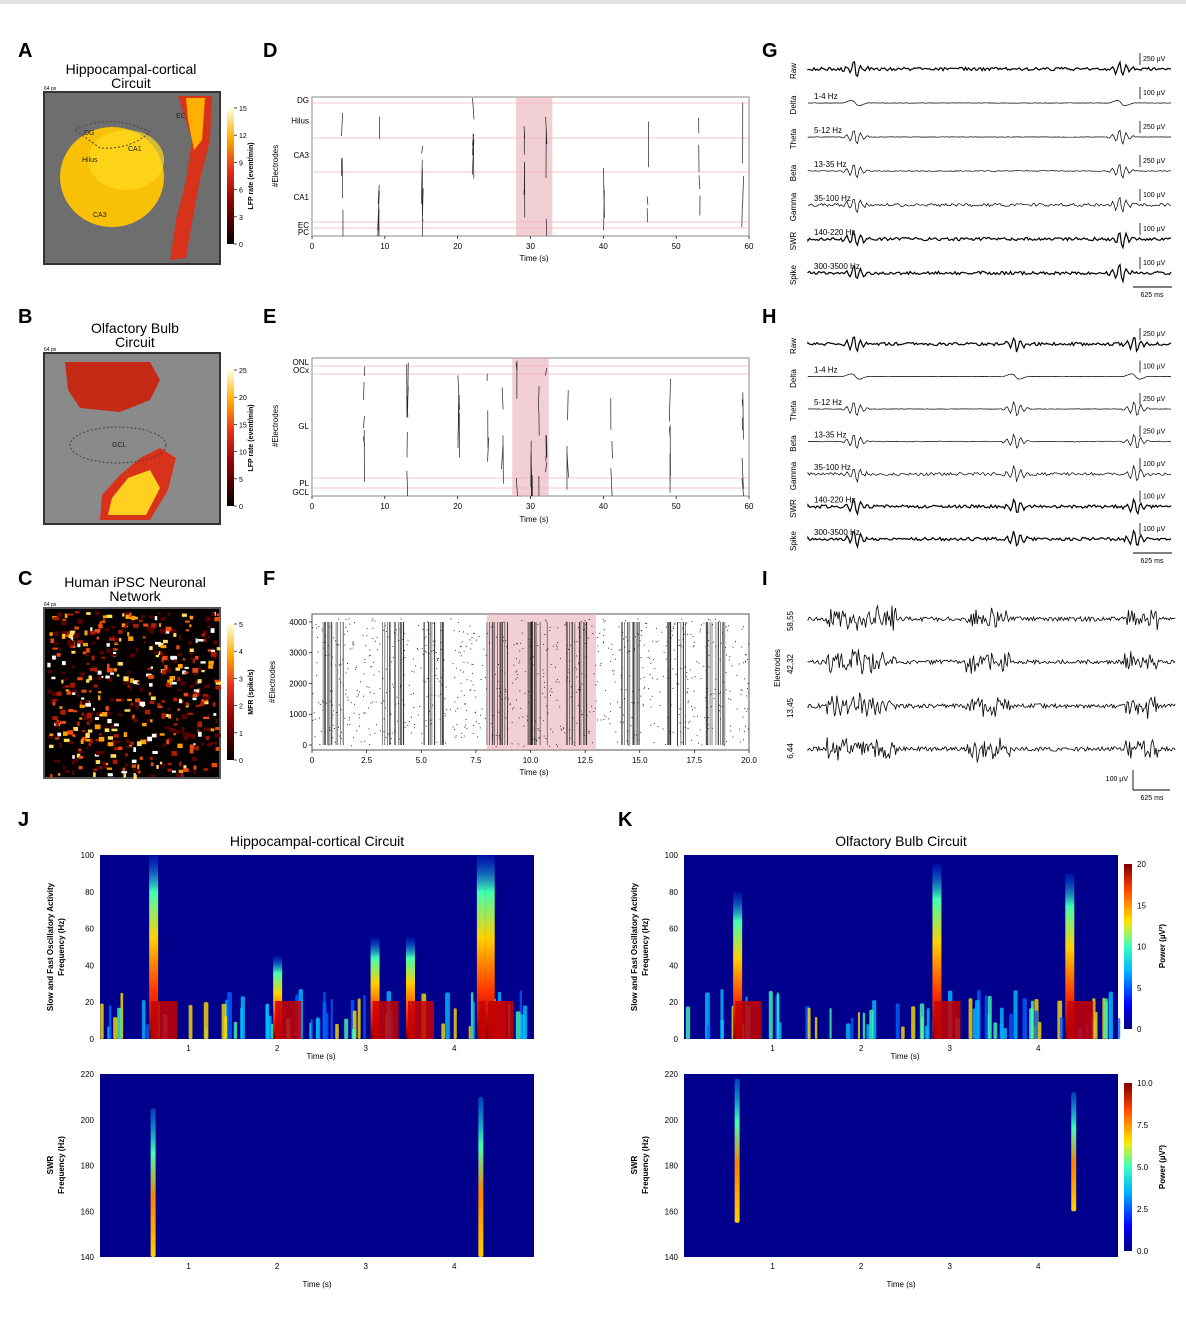 Image resolution: width=1186 pixels, height=1327 pixels. I want to click on trace-line, so click(989, 408).